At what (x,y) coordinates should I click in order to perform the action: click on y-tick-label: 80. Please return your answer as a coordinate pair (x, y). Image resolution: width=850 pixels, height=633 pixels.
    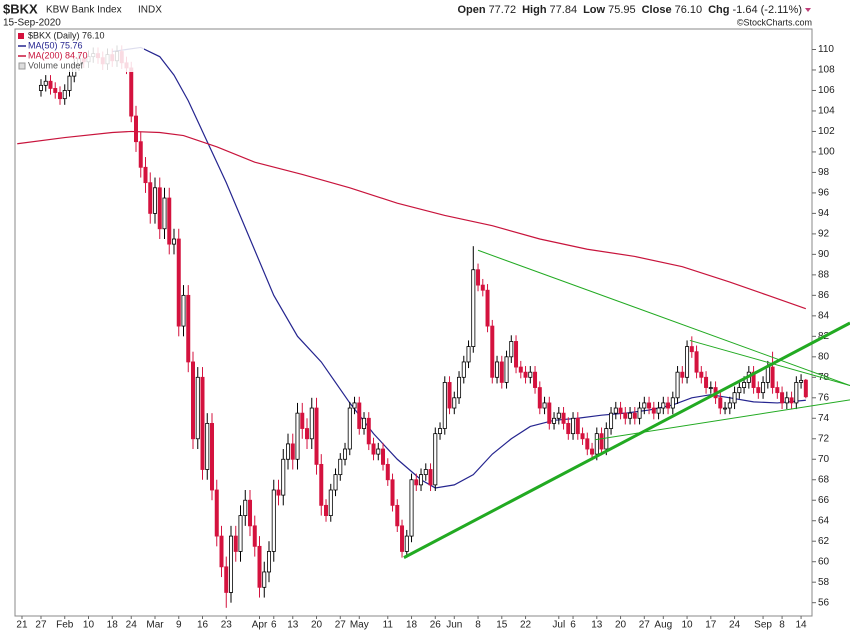
    Looking at the image, I should click on (824, 356).